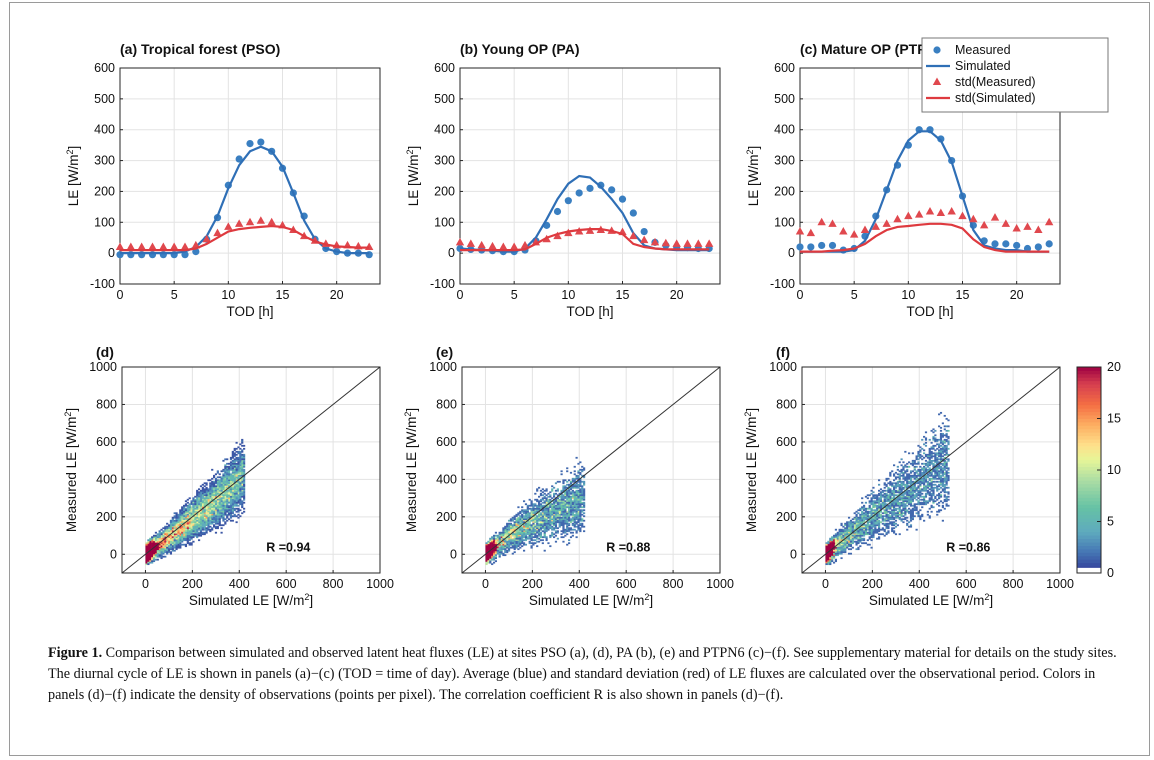 Image resolution: width=1154 pixels, height=760 pixels. I want to click on x-tick-label: 0, so click(120, 295).